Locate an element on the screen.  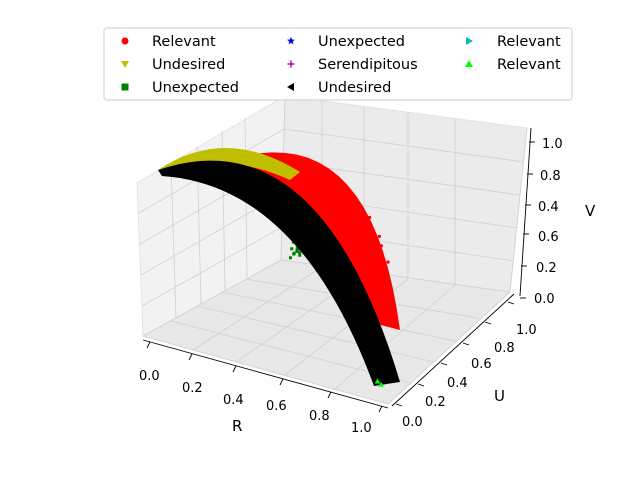
legend-frame is located at coordinates (338, 64).